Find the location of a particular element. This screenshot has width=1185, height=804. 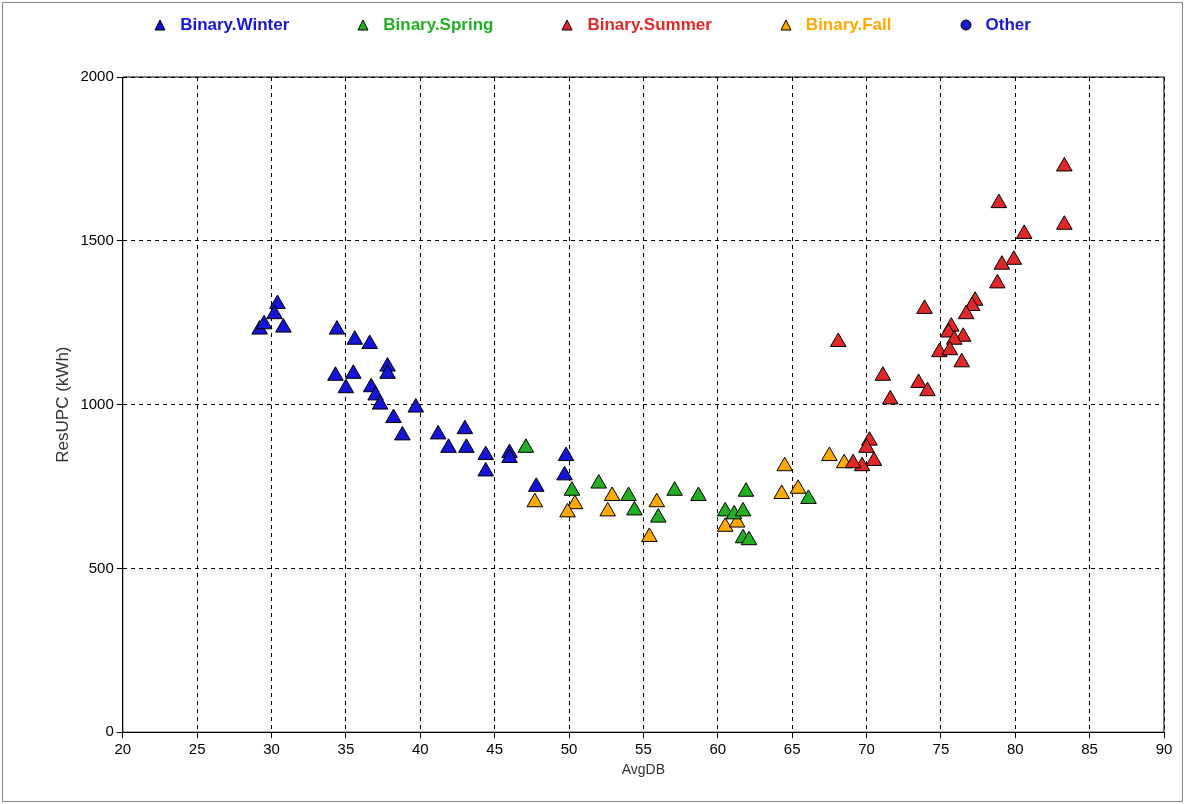

x-tick-label: 30 is located at coordinates (271, 749).